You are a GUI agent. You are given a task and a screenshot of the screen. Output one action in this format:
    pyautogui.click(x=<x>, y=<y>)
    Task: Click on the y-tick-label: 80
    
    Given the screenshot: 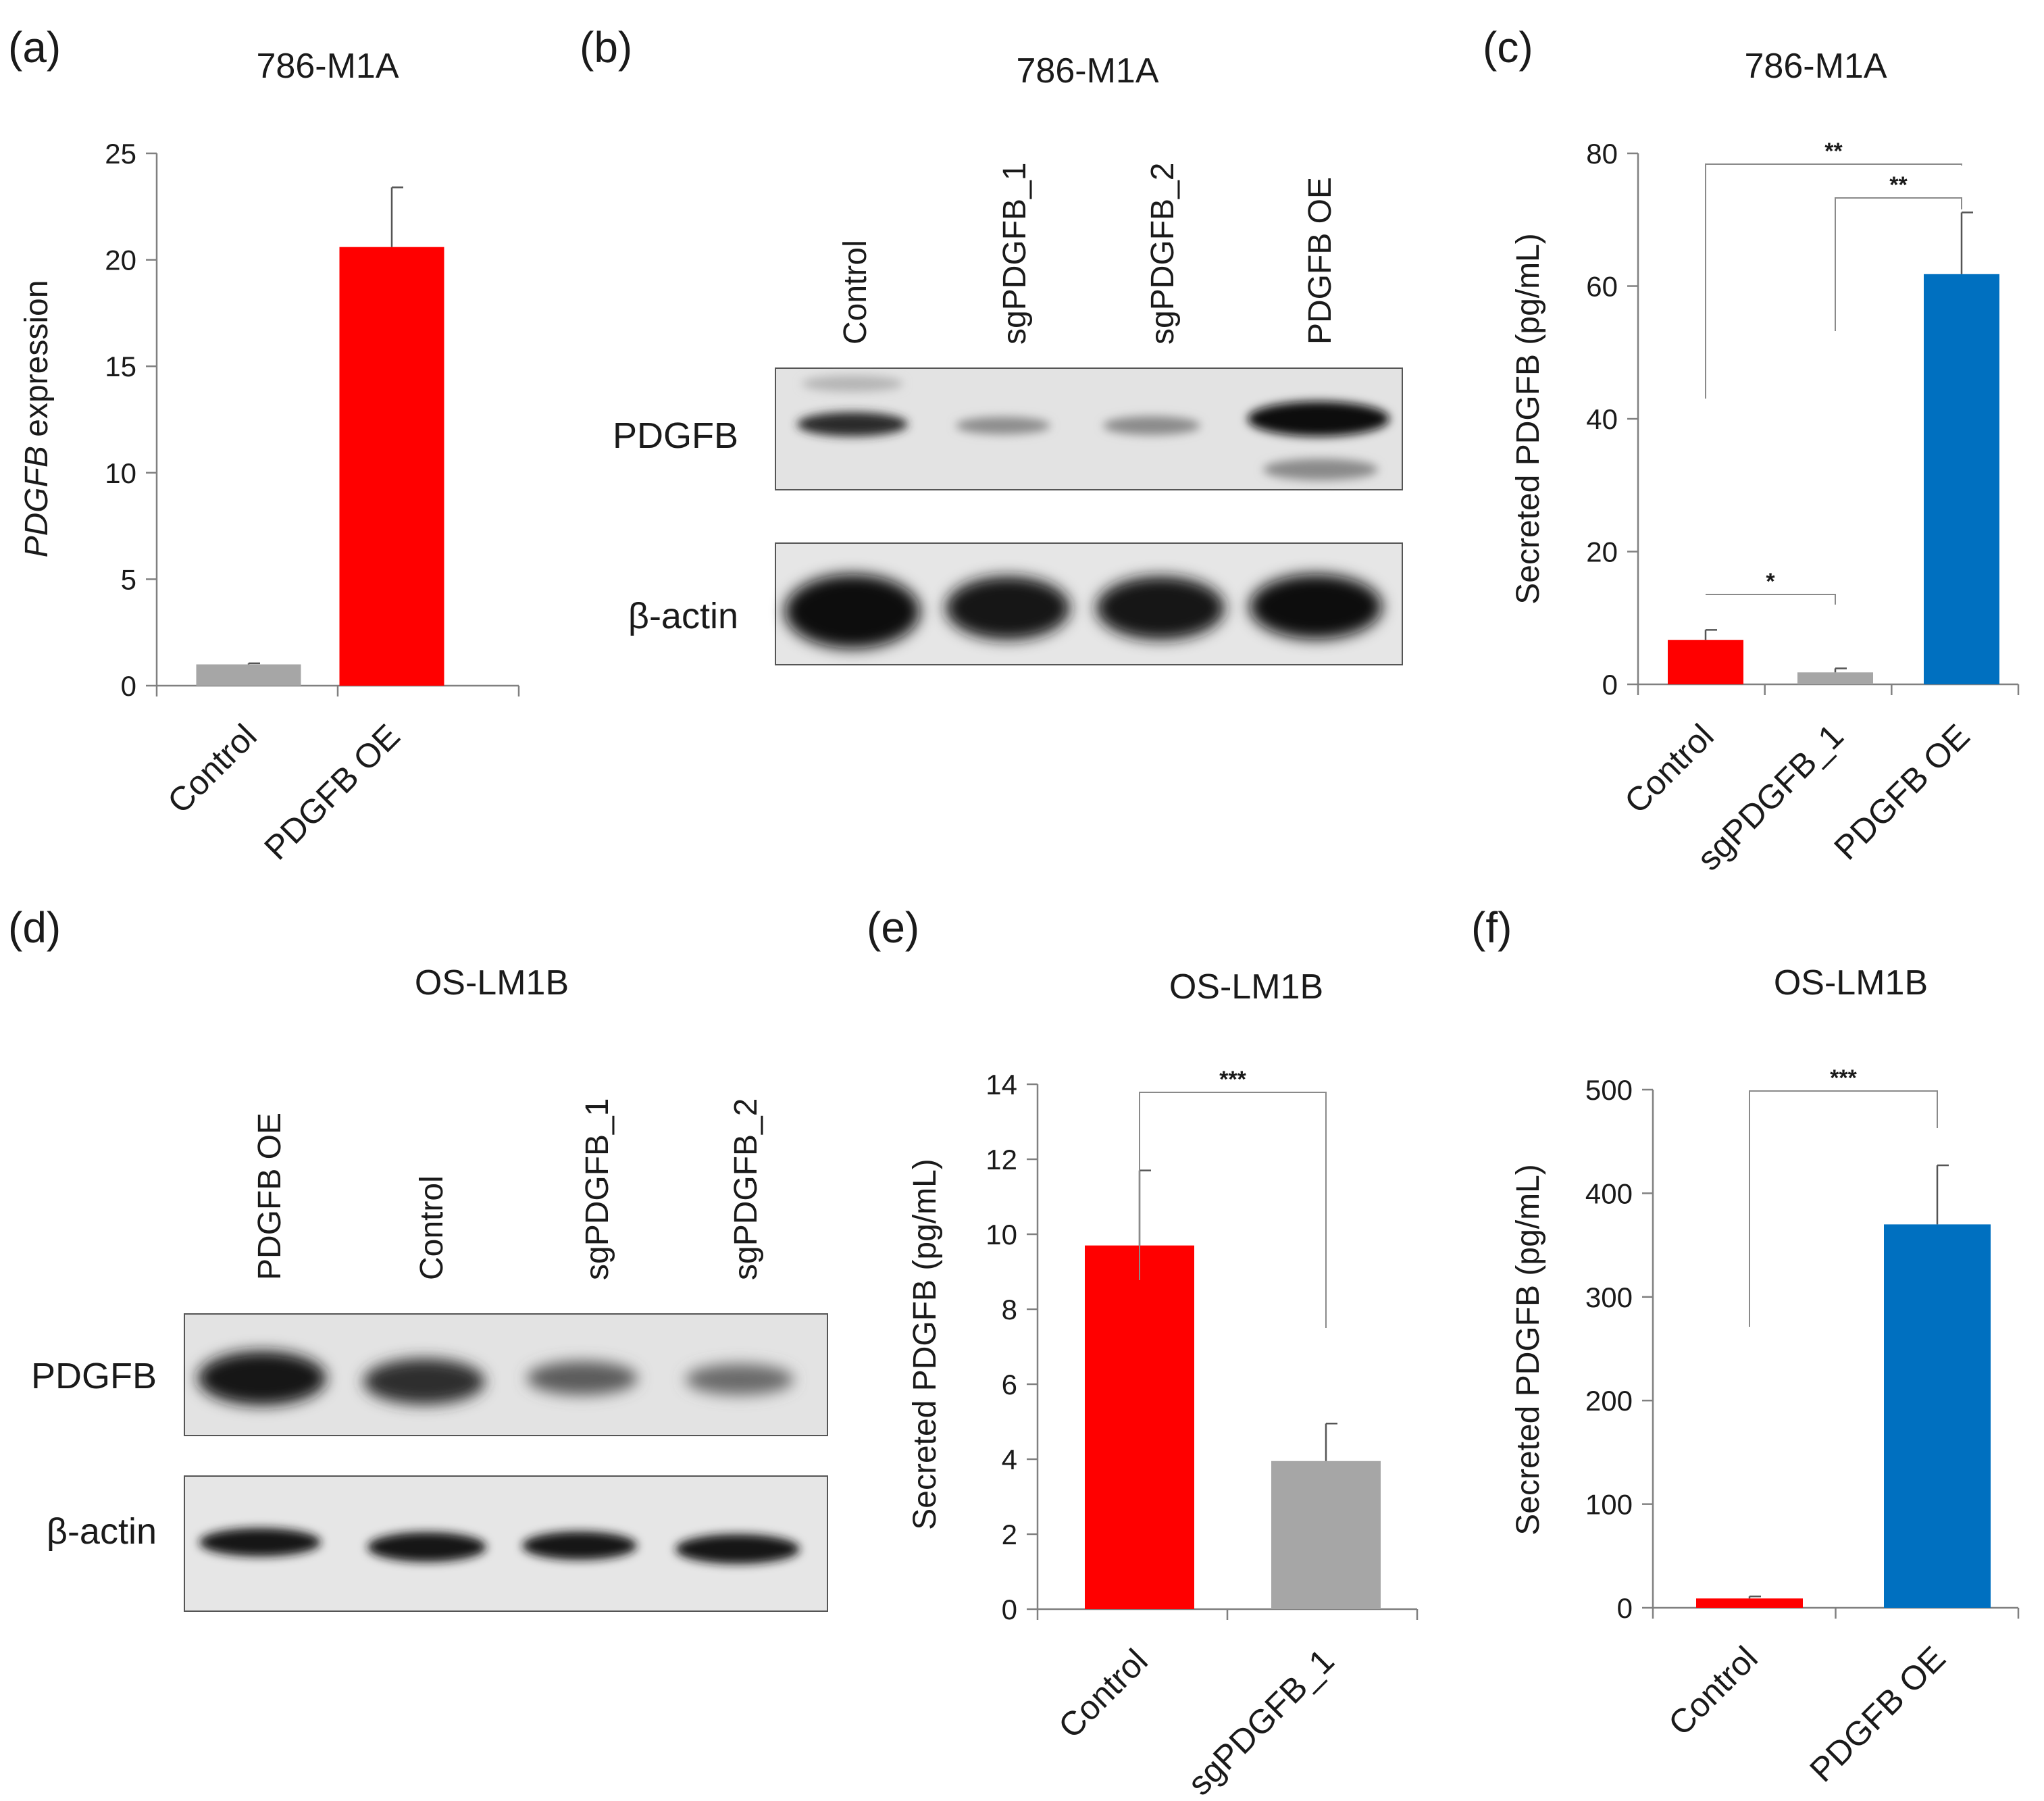 What is the action you would take?
    pyautogui.click(x=1602, y=154)
    